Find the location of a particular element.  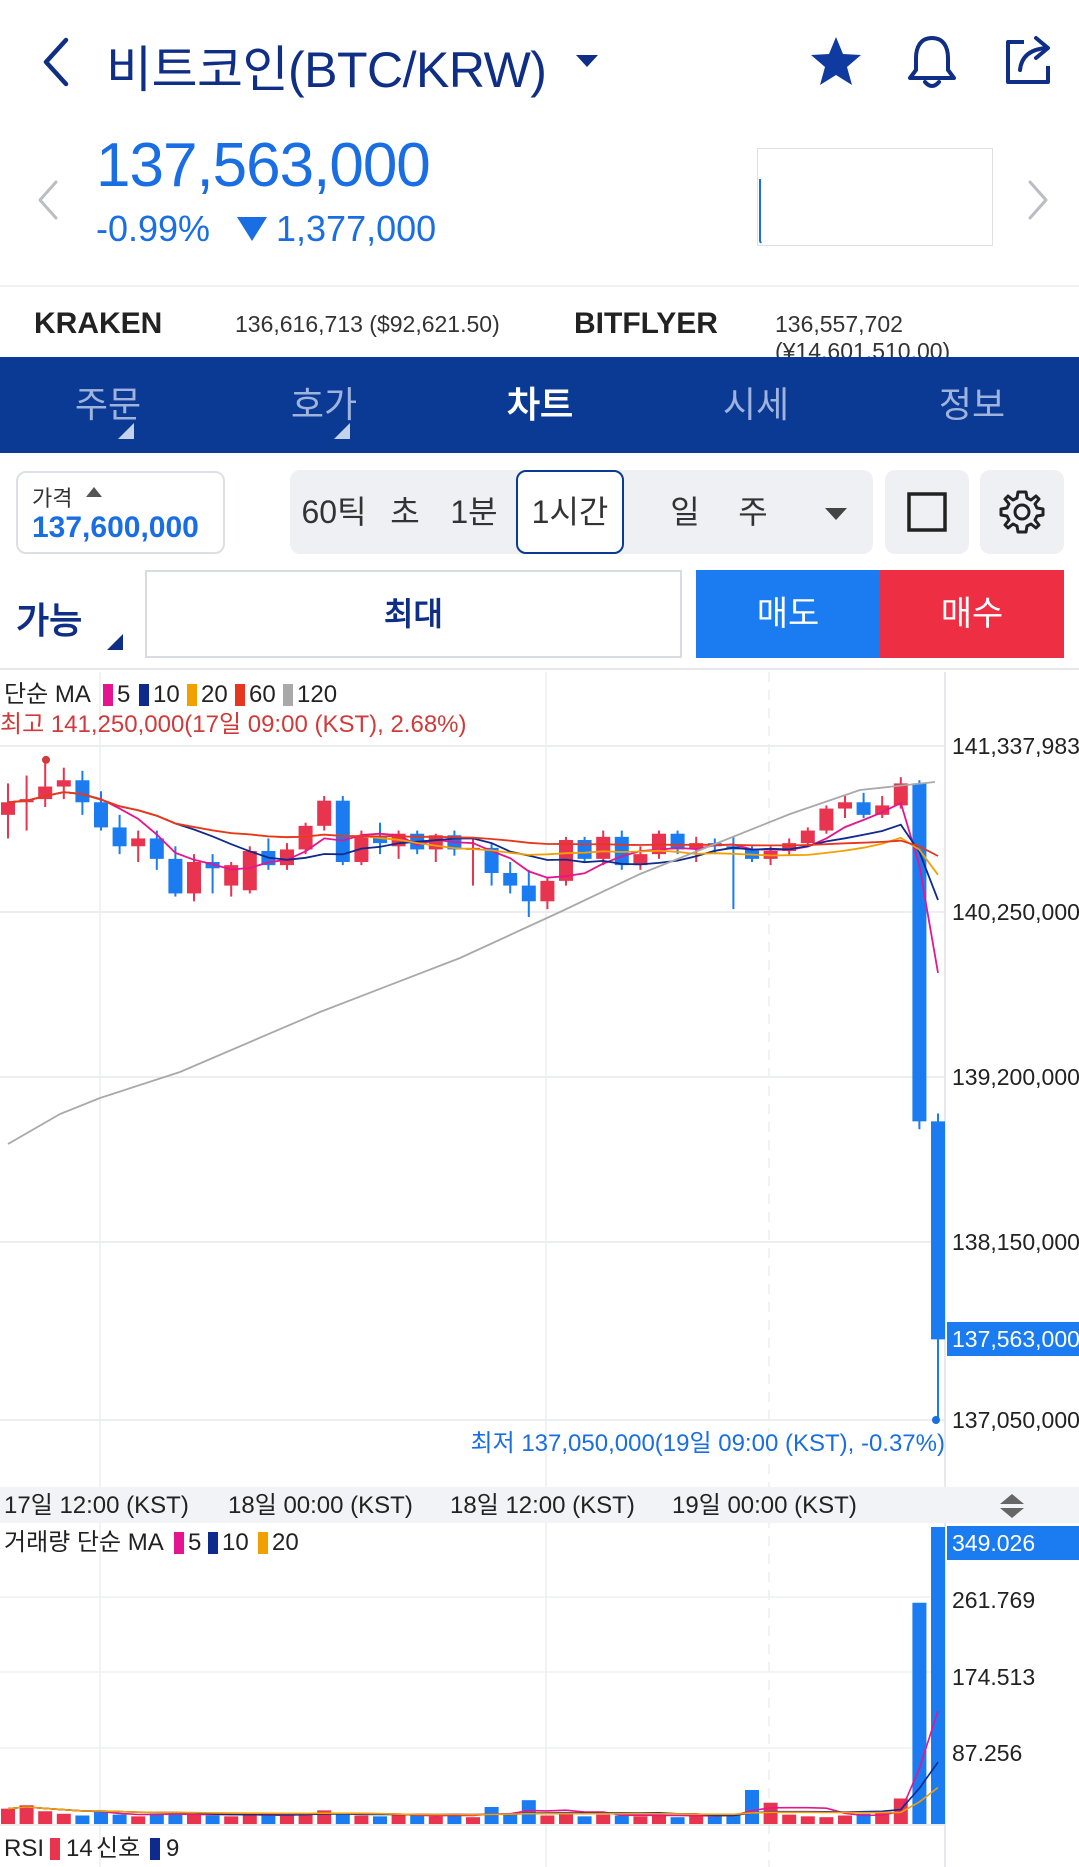

tab-chart: 차트 is located at coordinates (540, 405).